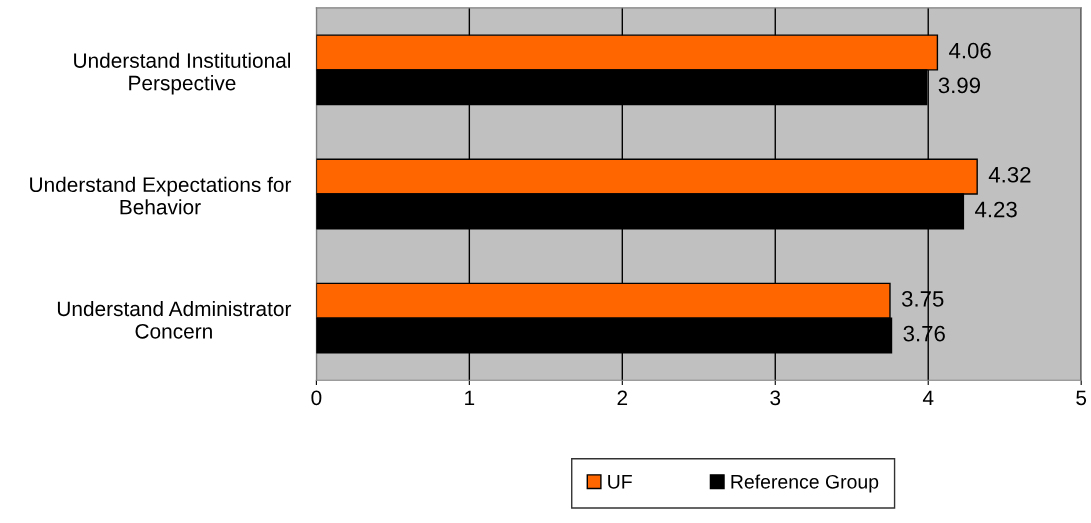  I want to click on x-tick-label: 3, so click(775, 398).